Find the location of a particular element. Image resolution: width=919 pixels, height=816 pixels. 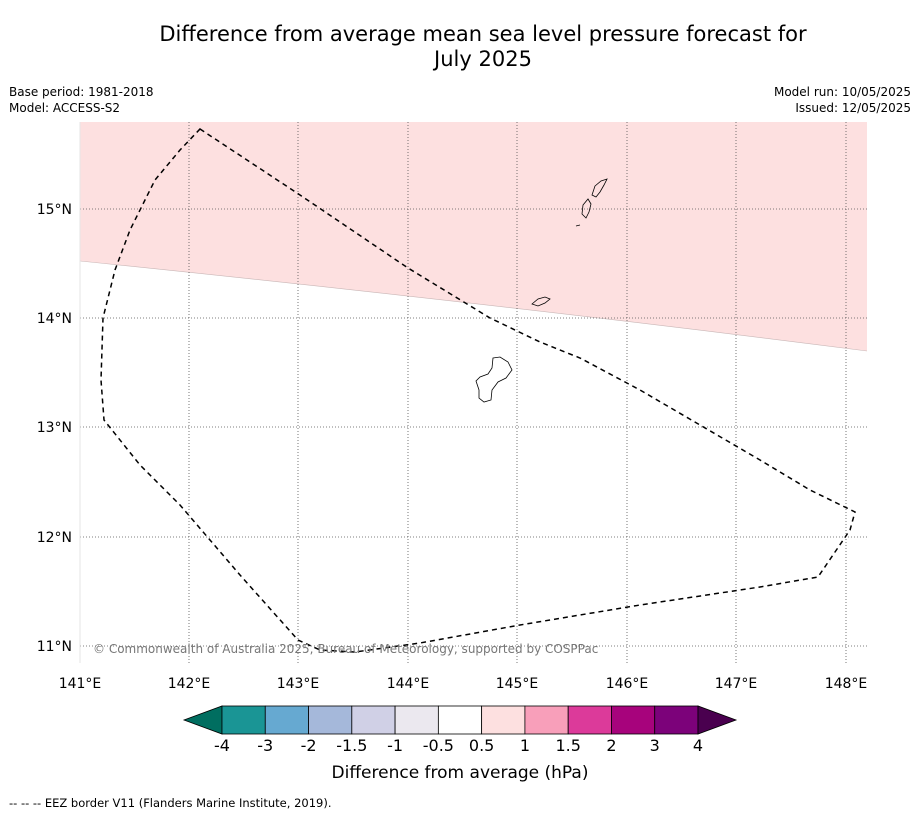

lat-label-14: 14°N is located at coordinates (54, 319).